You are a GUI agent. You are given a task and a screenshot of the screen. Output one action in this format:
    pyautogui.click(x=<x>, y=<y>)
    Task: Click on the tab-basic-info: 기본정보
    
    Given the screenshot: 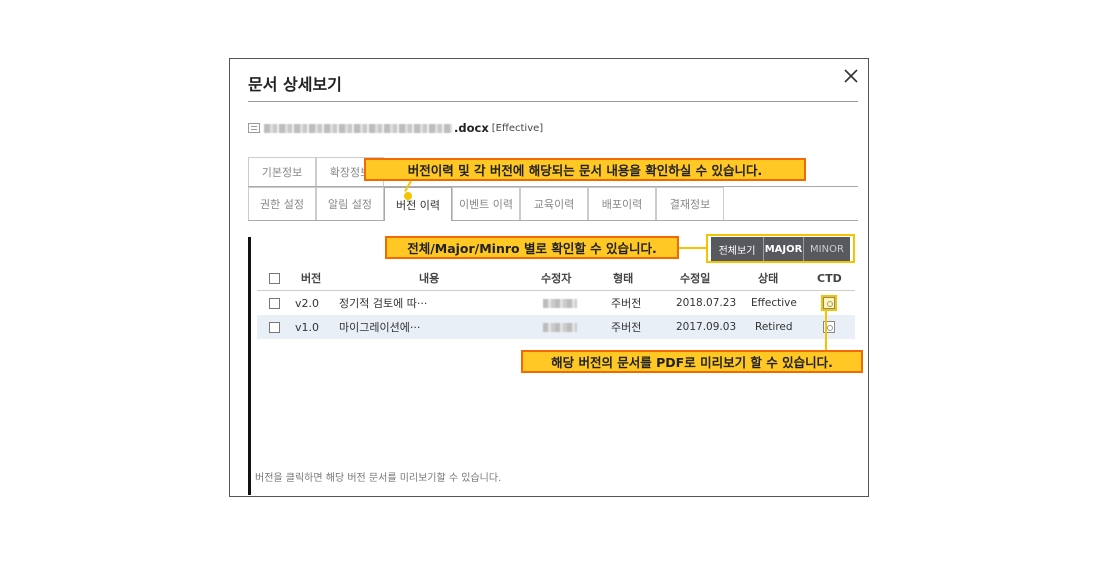 What is the action you would take?
    pyautogui.click(x=282, y=171)
    